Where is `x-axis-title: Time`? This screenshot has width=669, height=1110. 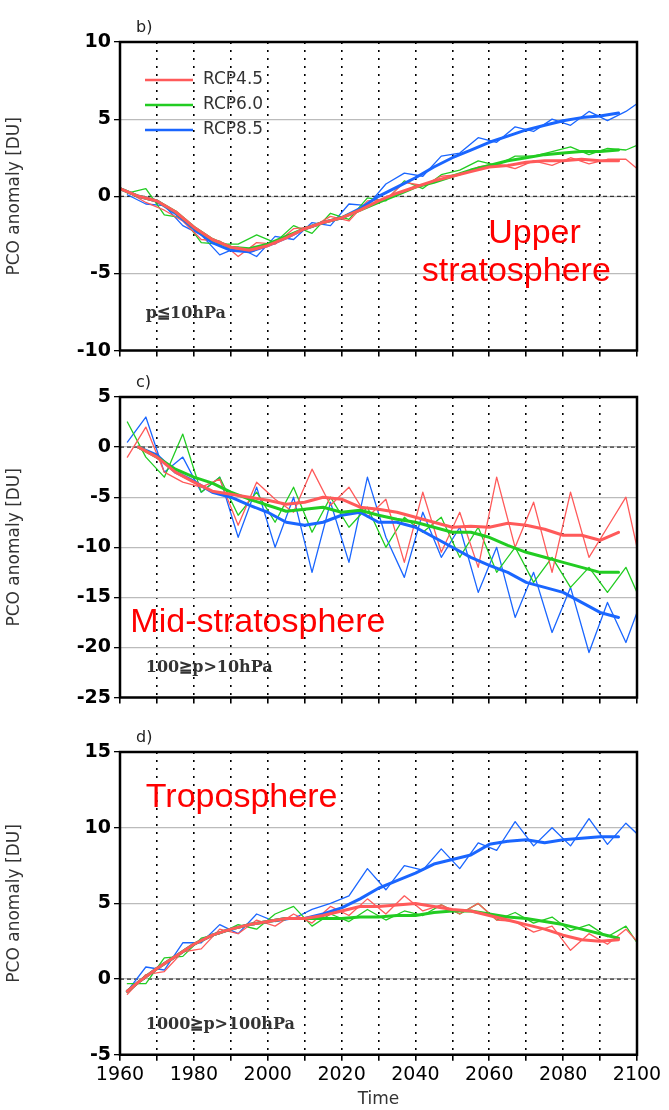 x-axis-title: Time is located at coordinates (378, 1098).